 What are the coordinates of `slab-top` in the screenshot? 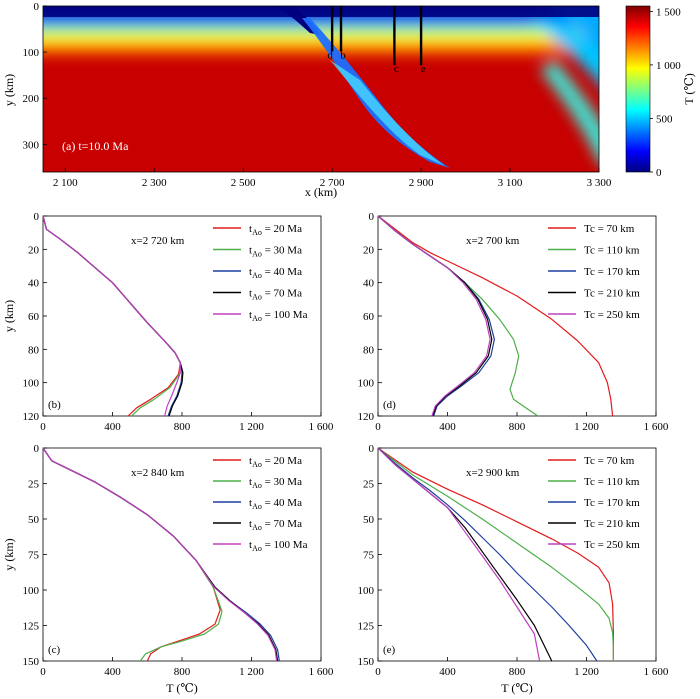 It's located at (298, 20).